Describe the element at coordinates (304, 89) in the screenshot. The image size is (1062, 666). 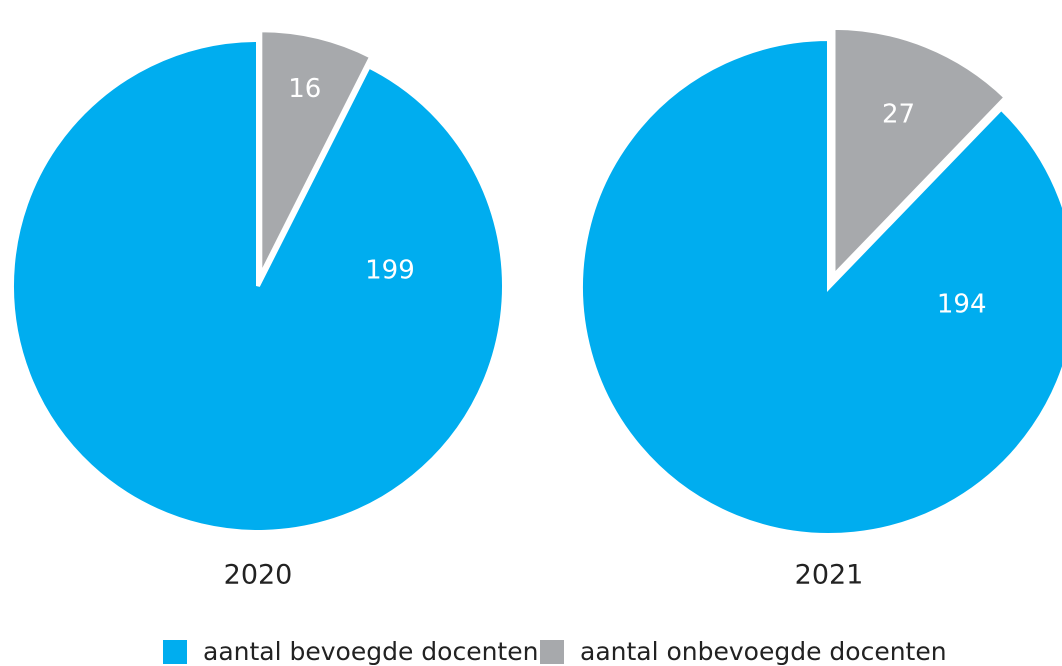
I see `value-label-aantal-onbevoegde-docenten-2020: 16` at that location.